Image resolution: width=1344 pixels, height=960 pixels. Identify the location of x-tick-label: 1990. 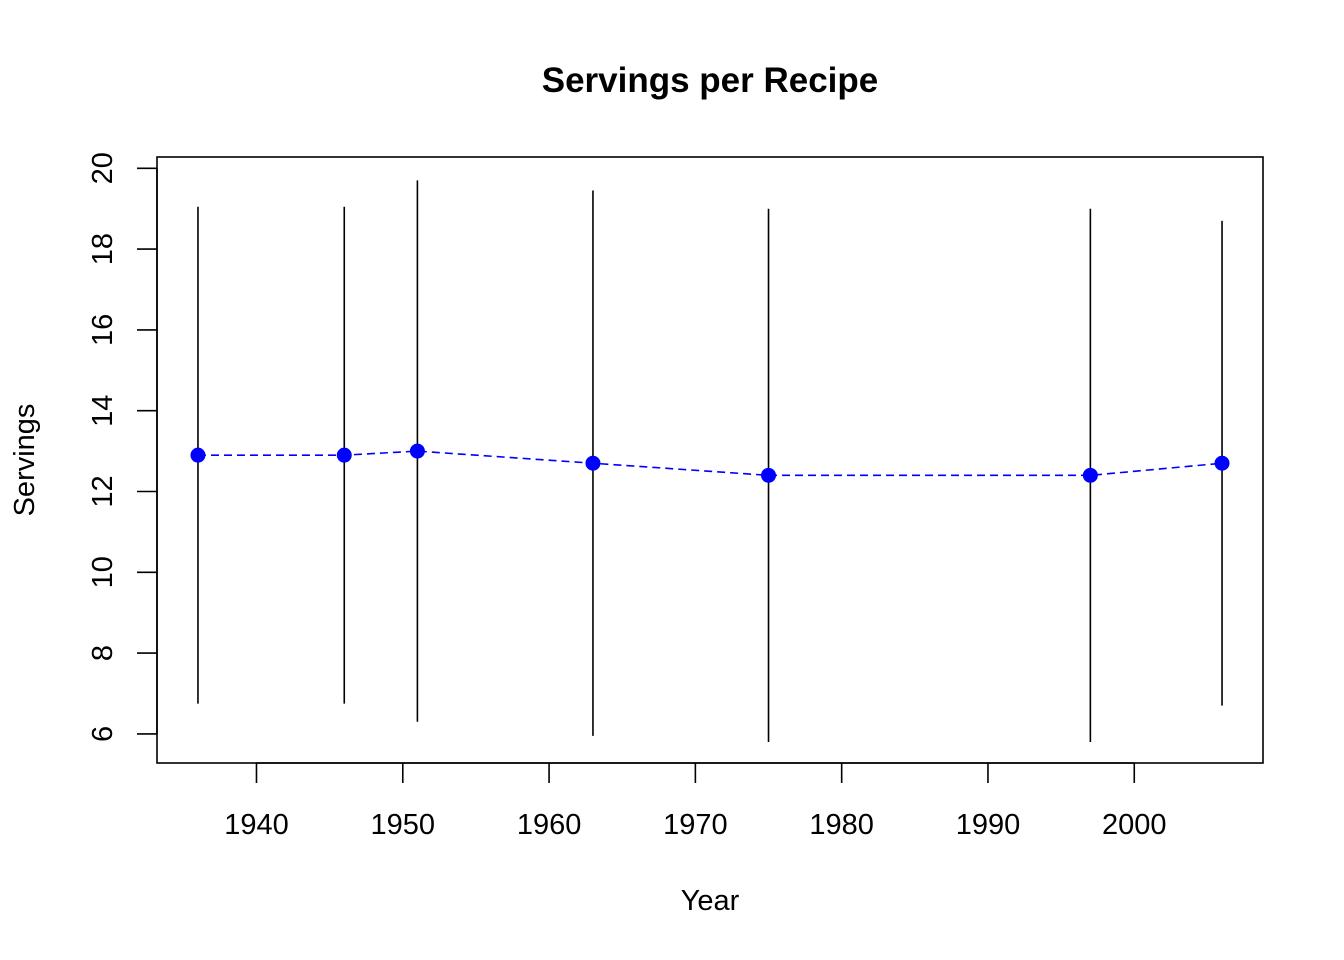
(988, 825).